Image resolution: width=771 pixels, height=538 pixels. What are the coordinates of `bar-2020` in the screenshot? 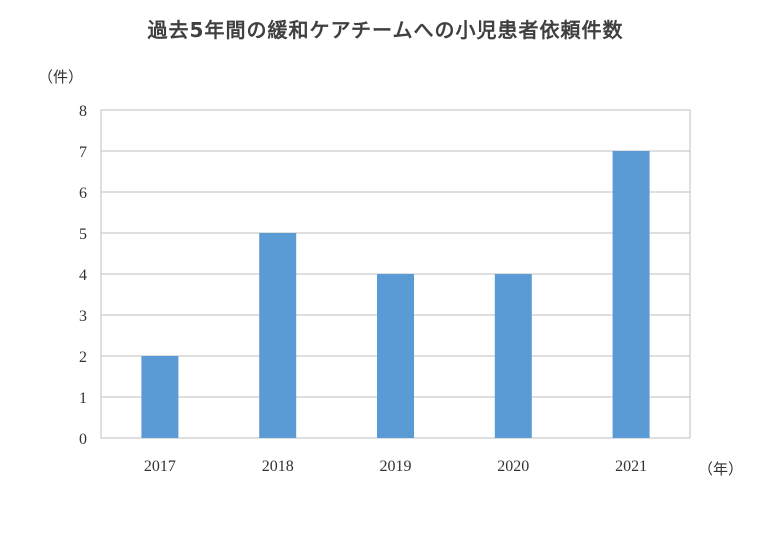 It's located at (513, 356).